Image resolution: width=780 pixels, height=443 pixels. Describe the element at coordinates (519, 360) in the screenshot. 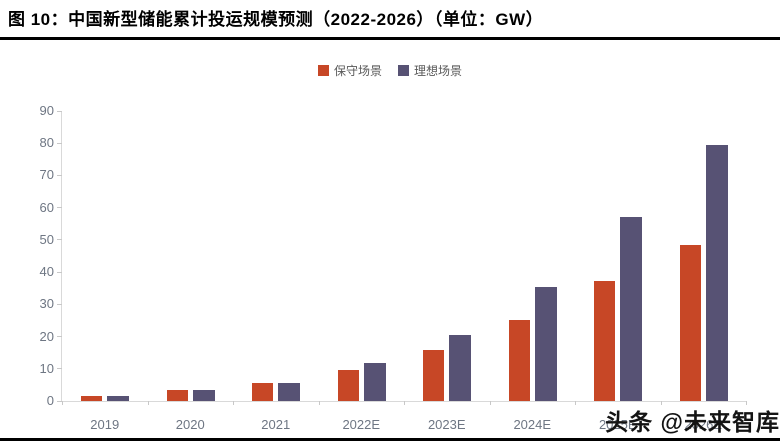

I see `bar-conservative-2024E` at that location.